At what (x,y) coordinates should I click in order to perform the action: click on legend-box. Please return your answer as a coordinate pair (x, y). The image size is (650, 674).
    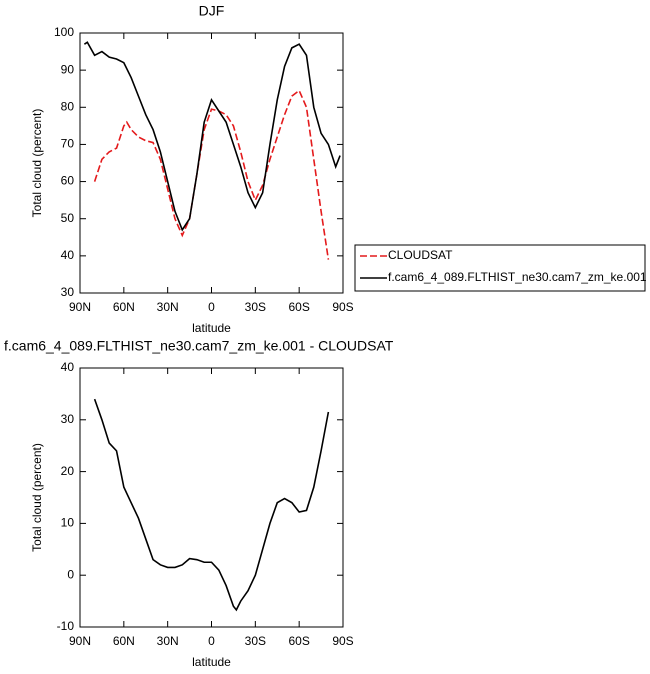
    Looking at the image, I should click on (500, 268).